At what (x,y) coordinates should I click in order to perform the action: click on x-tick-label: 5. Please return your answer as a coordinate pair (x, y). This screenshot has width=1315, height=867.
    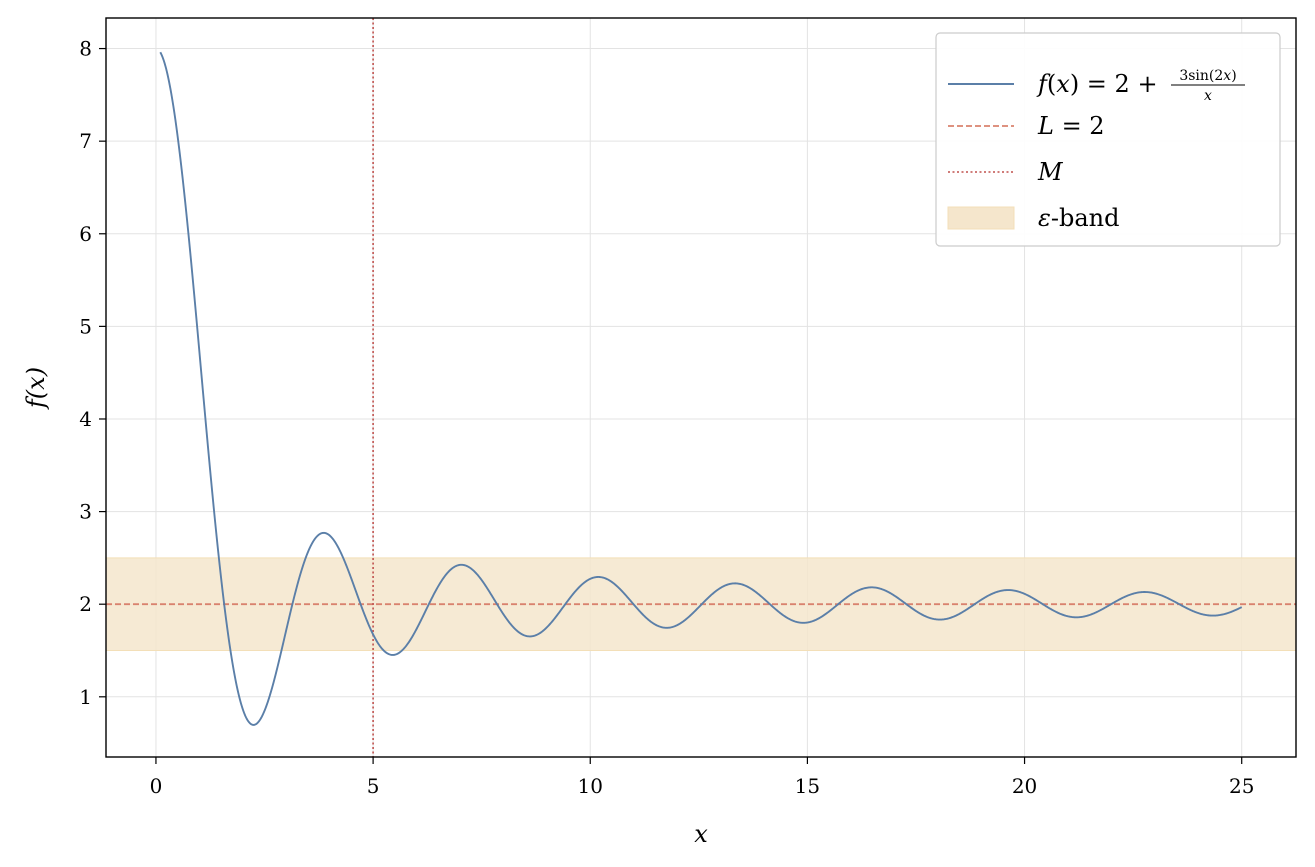
    Looking at the image, I should click on (373, 786).